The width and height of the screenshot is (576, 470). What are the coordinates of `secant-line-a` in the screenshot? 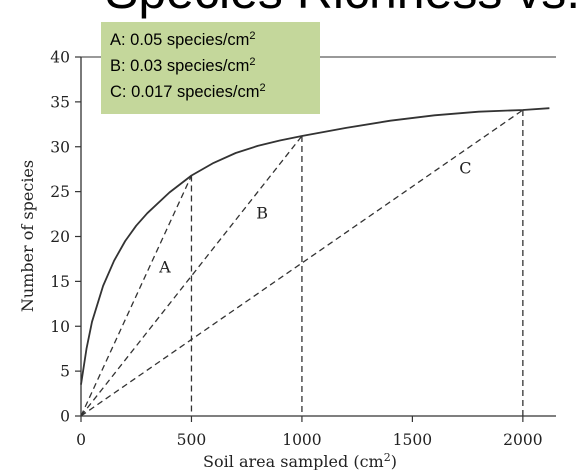 It's located at (136, 296).